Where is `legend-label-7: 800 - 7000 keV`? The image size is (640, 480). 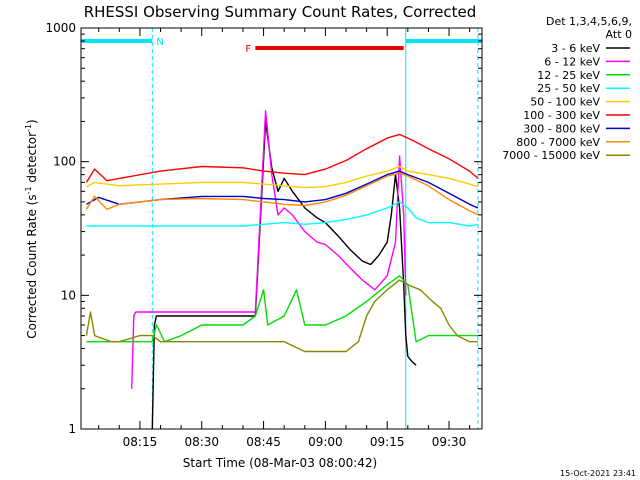 legend-label-7: 800 - 7000 keV is located at coordinates (558, 142).